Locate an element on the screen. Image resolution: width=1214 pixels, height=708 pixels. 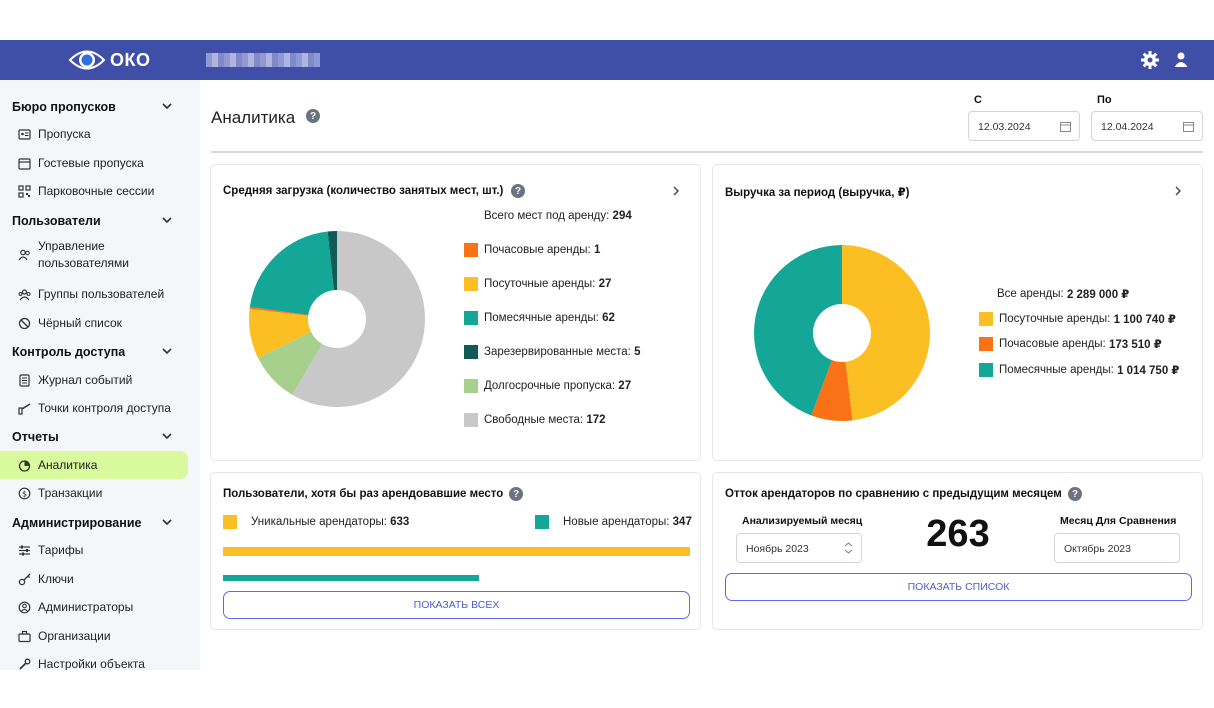
bar-уникальные-арендаторы is located at coordinates (456, 551).